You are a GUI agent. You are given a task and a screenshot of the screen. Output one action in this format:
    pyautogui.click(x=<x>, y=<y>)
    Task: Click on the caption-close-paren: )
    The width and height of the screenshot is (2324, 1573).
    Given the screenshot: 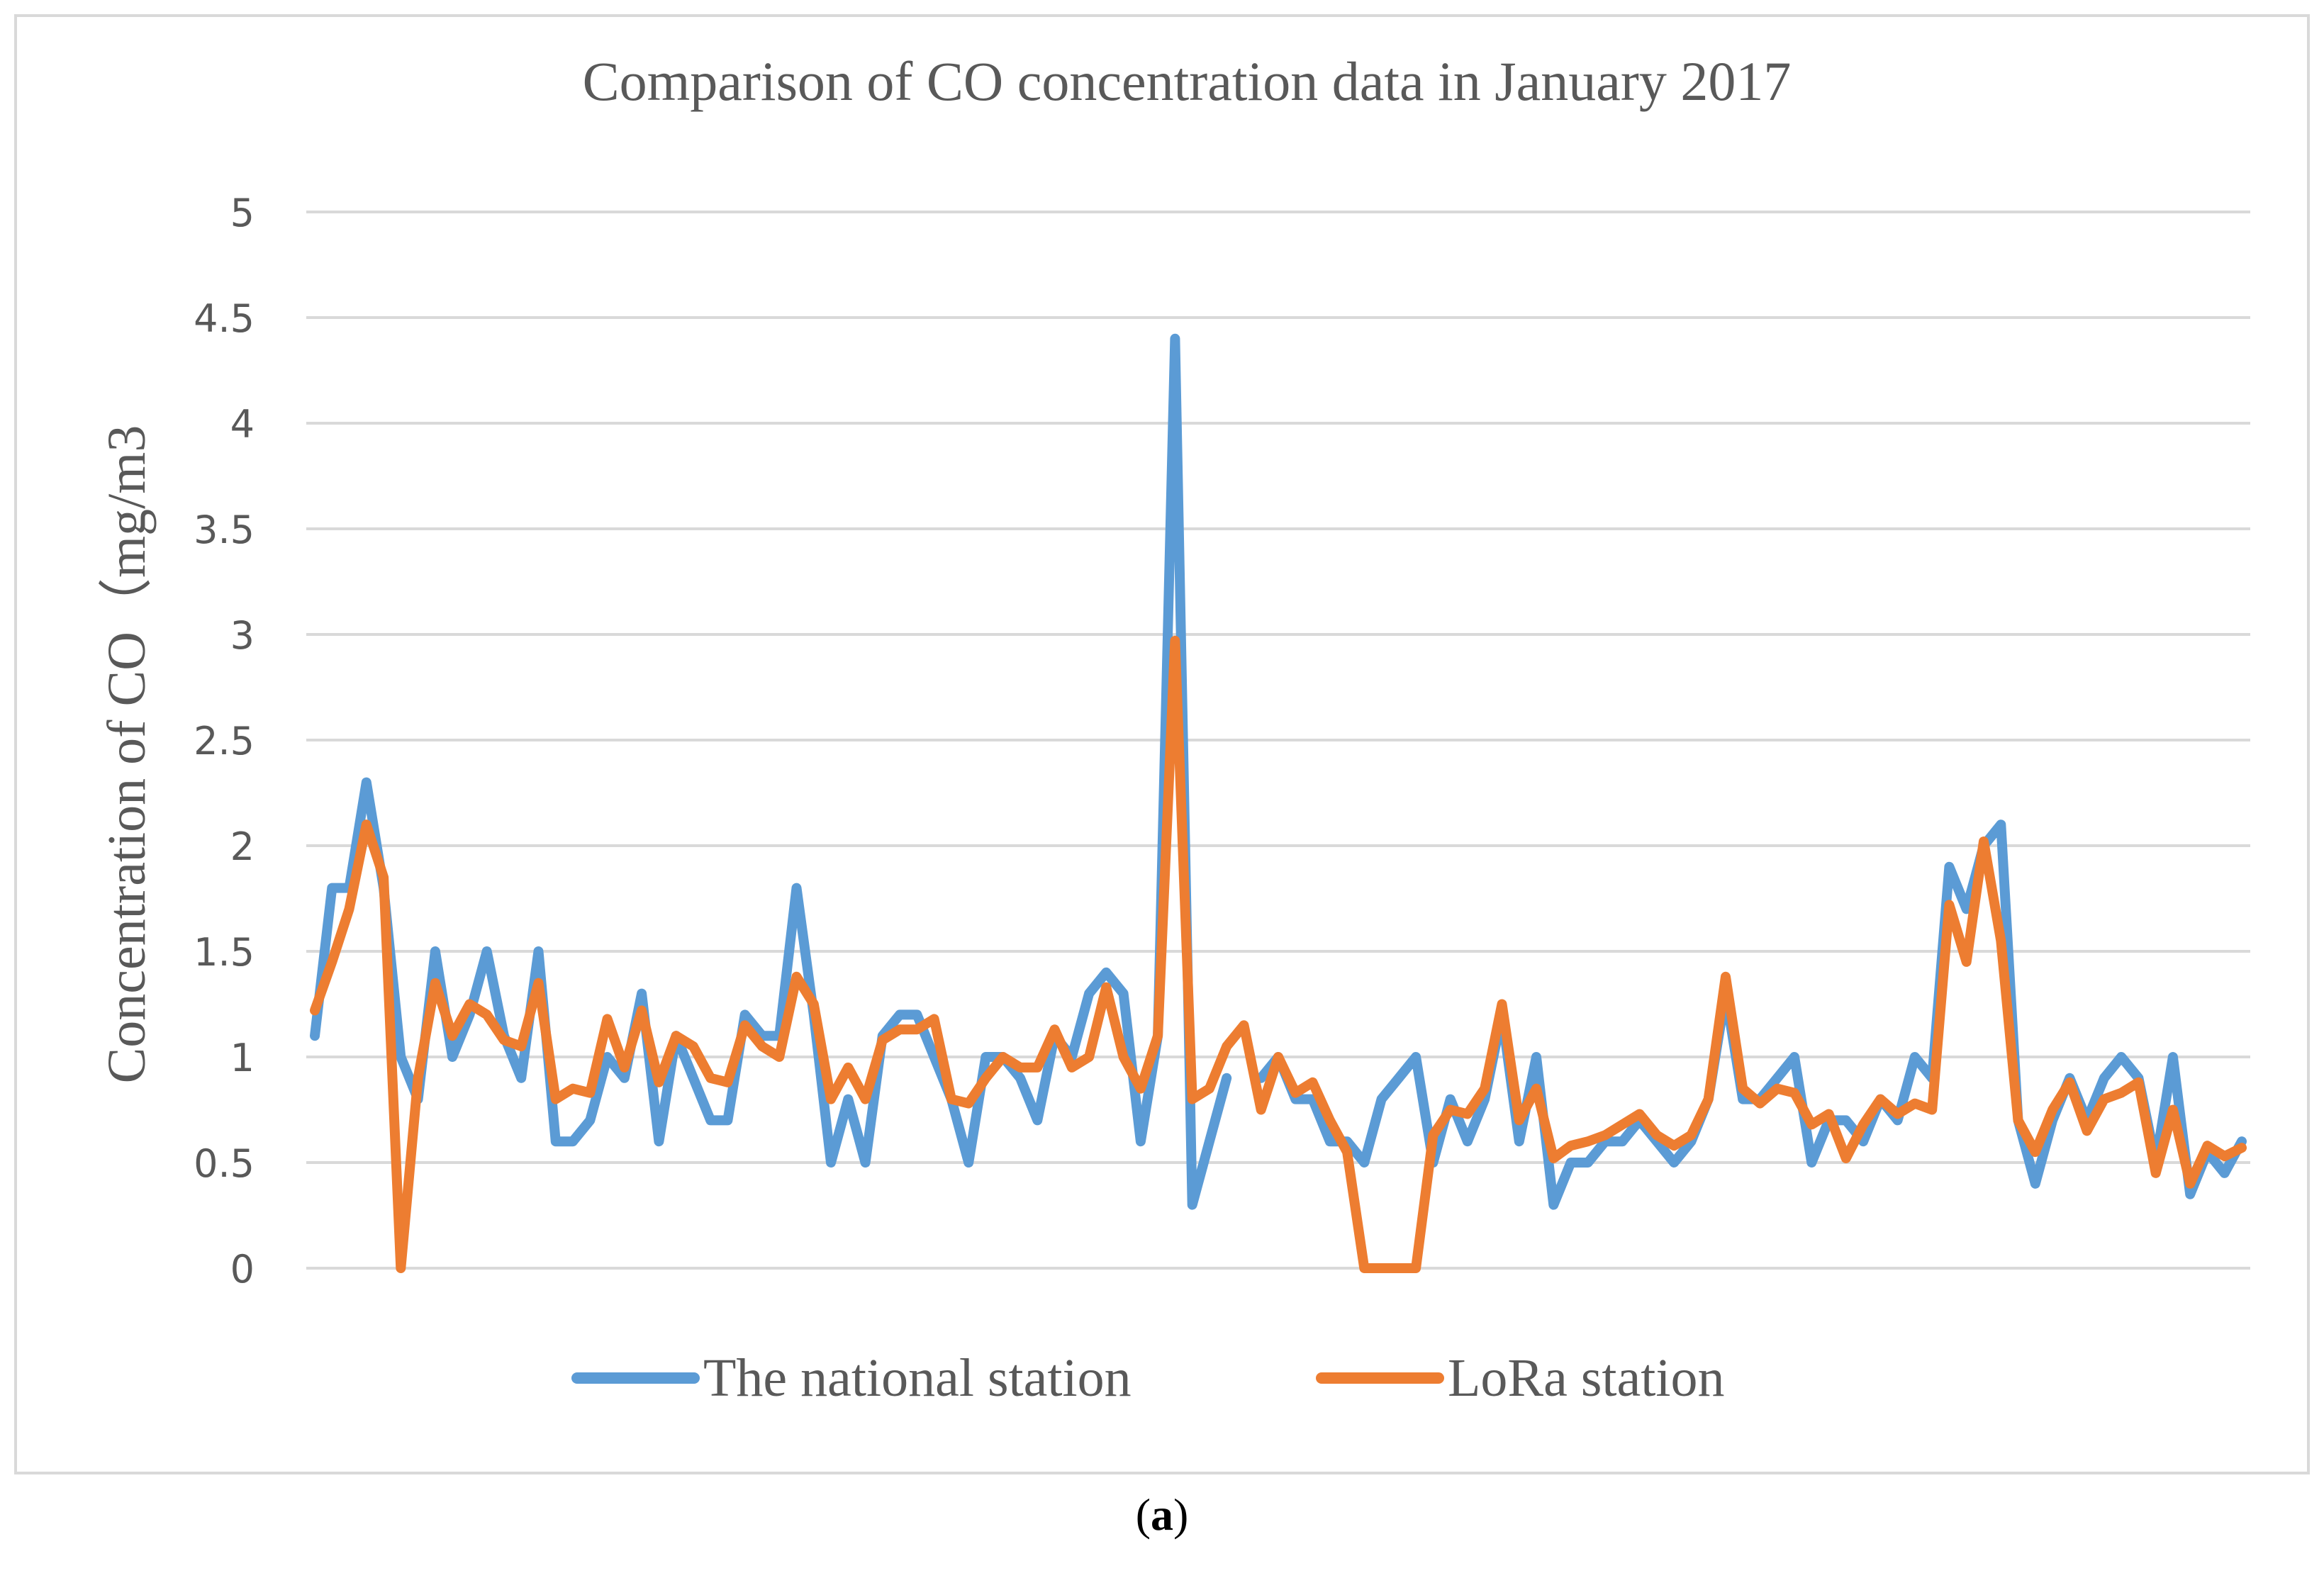 What is the action you would take?
    pyautogui.click(x=1181, y=1514)
    